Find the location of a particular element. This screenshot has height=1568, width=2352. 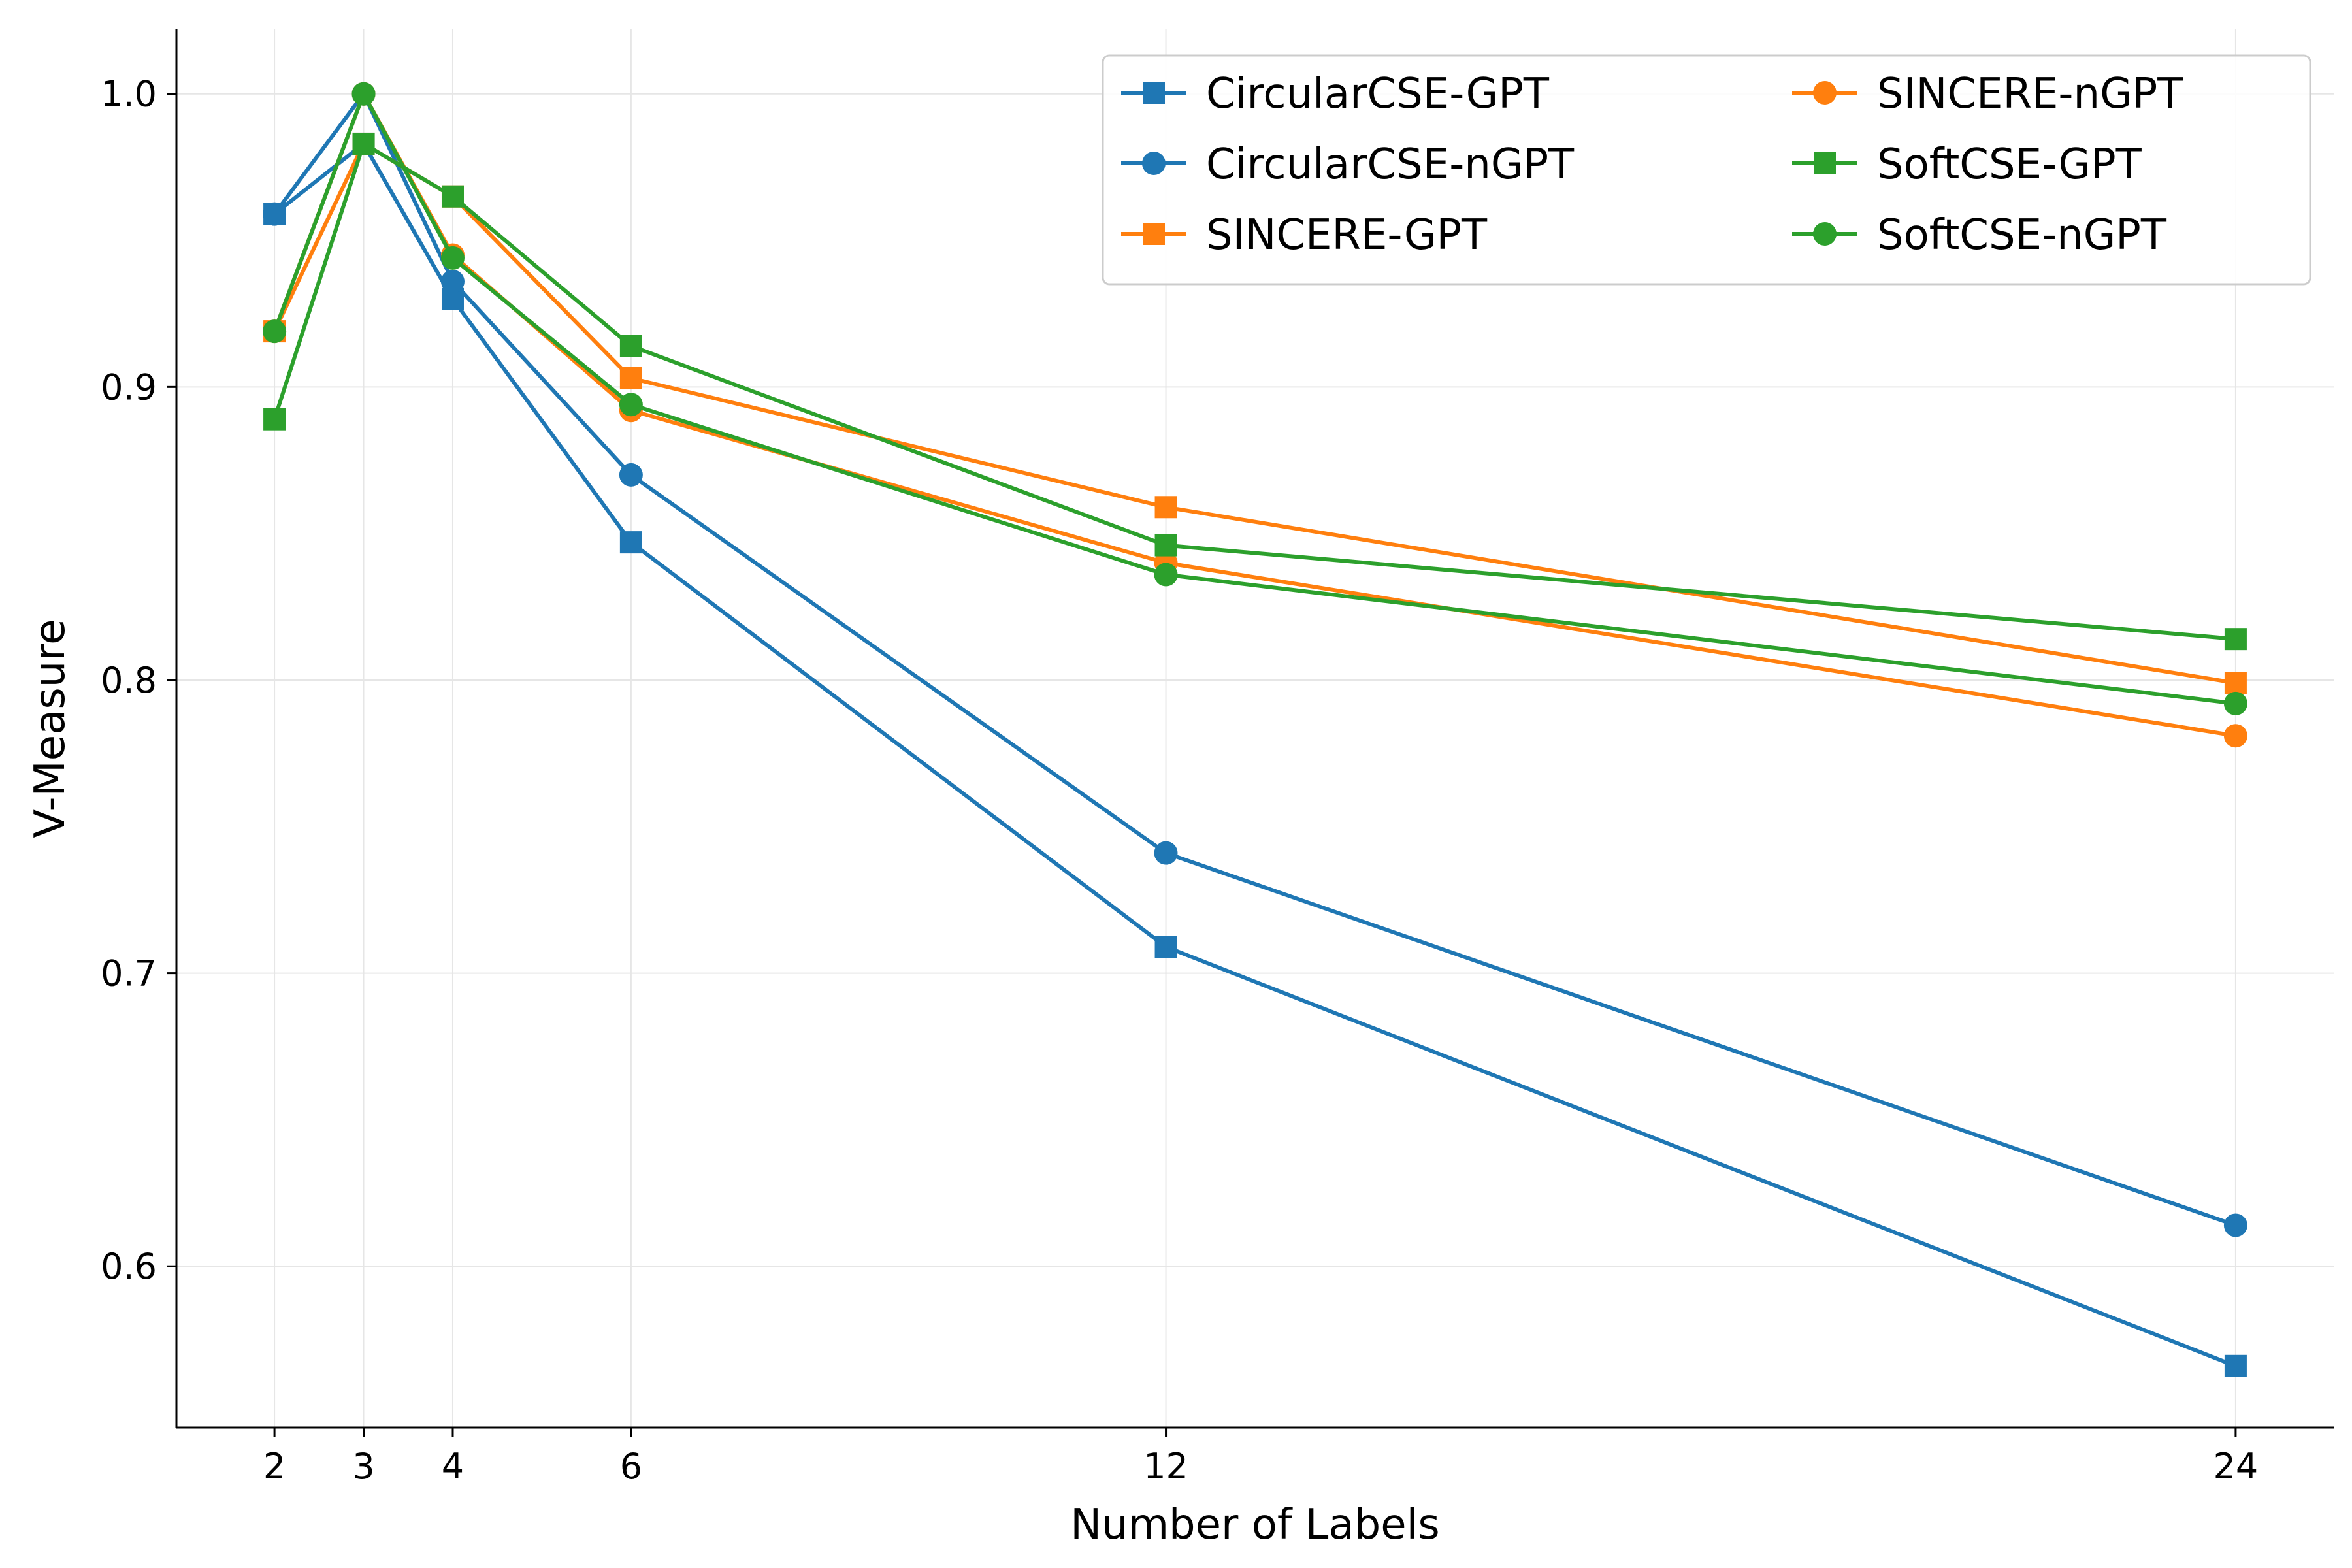

legend-item: SINCERE-GPT is located at coordinates (1304, 235).